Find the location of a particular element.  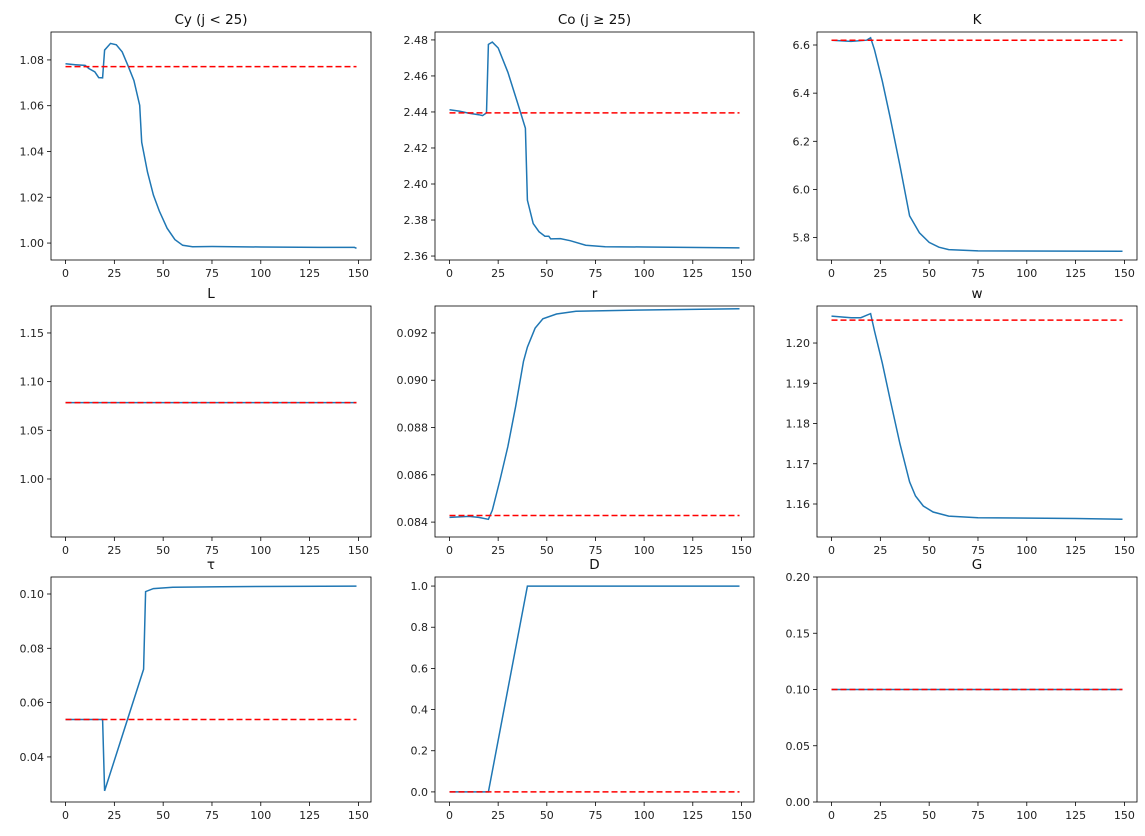

y-tick-label: 1.20 is located at coordinates (798, 343).